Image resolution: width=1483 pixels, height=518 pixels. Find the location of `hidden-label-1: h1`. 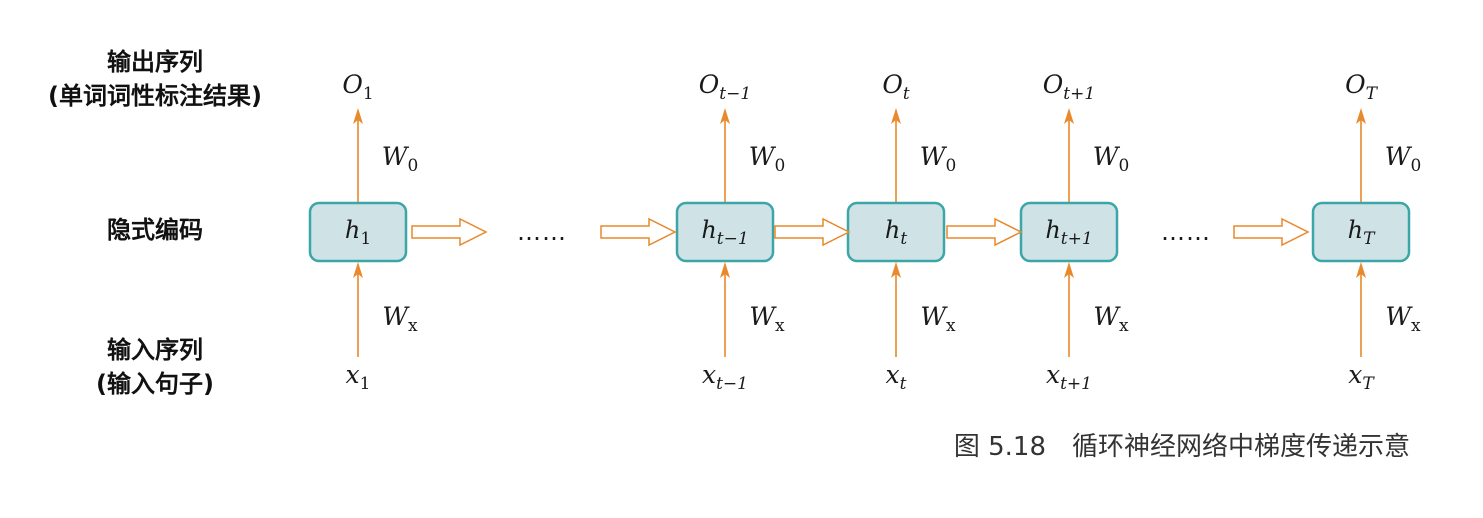

hidden-label-1: h1 is located at coordinates (358, 232).